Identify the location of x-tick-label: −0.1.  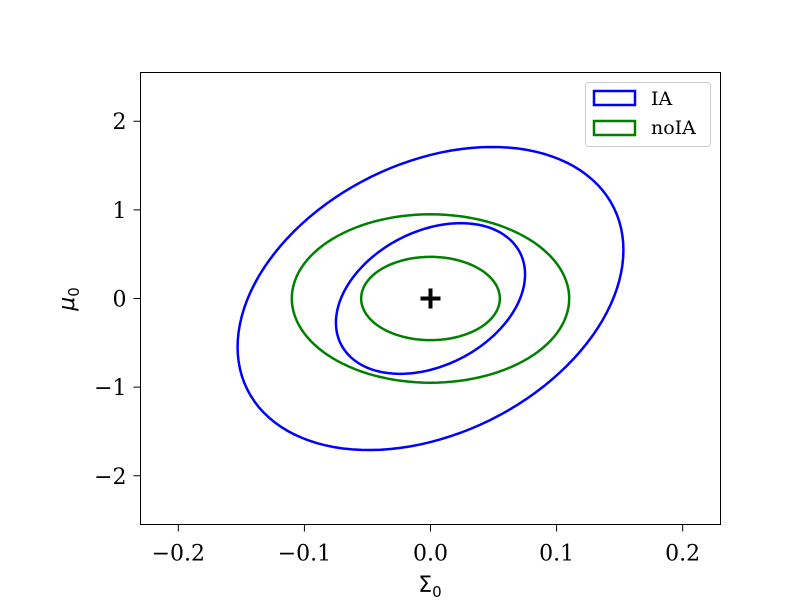
(304, 554).